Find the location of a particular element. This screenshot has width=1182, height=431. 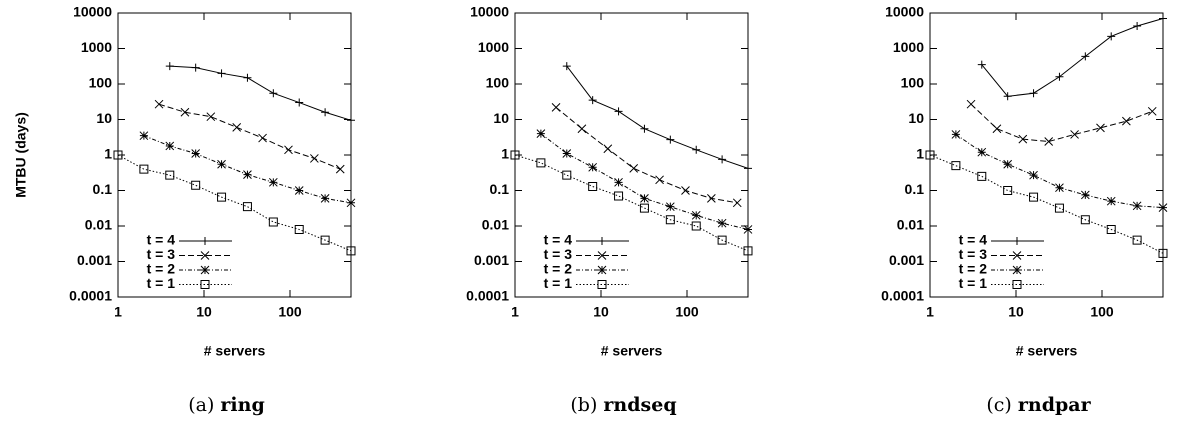

caption: (a) ring is located at coordinates (226, 405).